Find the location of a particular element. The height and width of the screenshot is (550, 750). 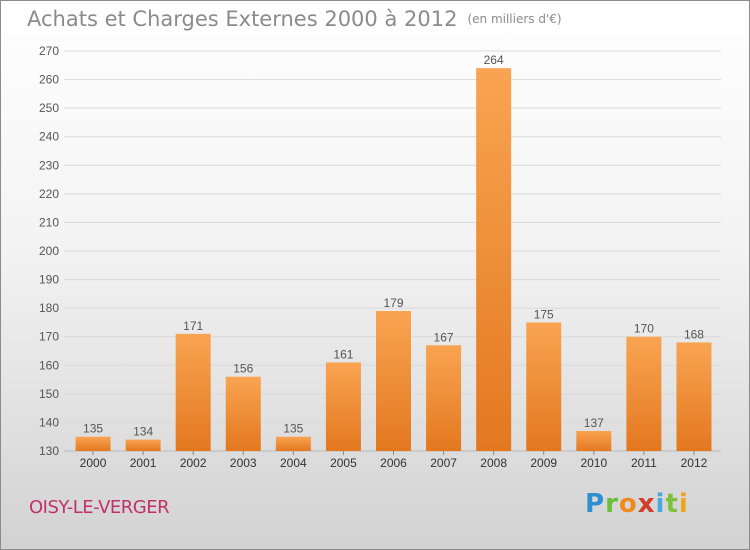

logo-letter: o is located at coordinates (628, 504).